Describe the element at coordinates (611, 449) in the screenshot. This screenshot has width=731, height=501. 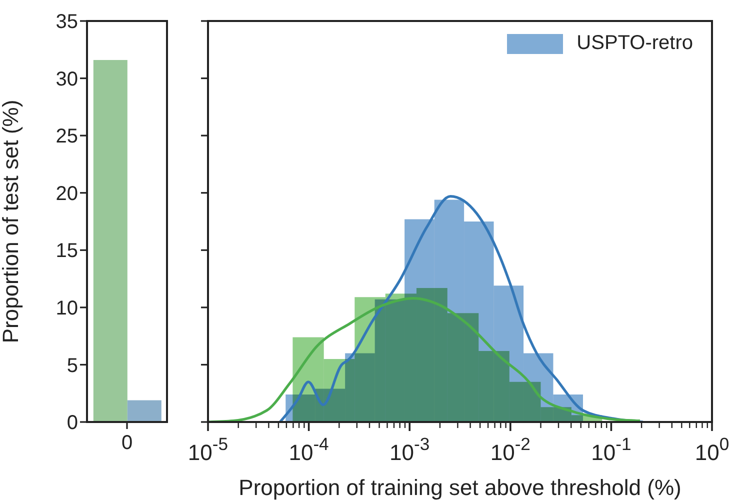
I see `x-tick-label: 10$^{-1}$` at that location.